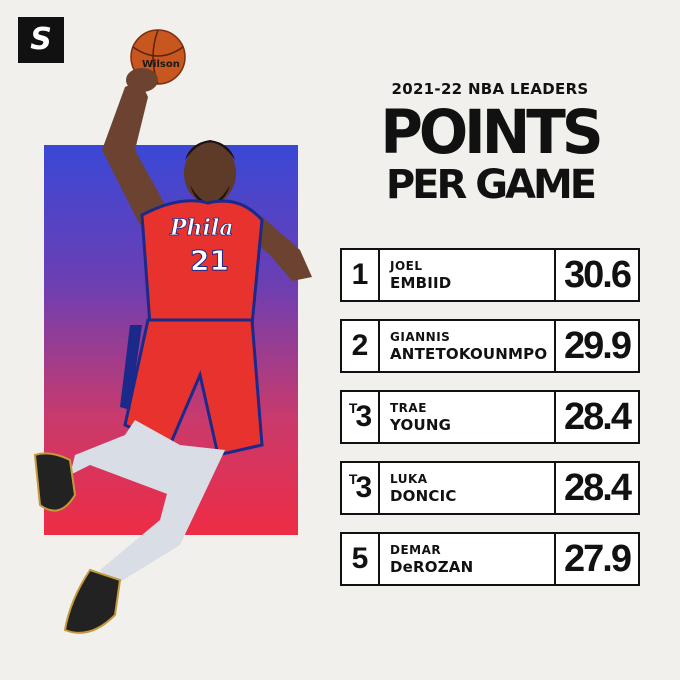  I want to click on ball-text: Wilson, so click(161, 64).